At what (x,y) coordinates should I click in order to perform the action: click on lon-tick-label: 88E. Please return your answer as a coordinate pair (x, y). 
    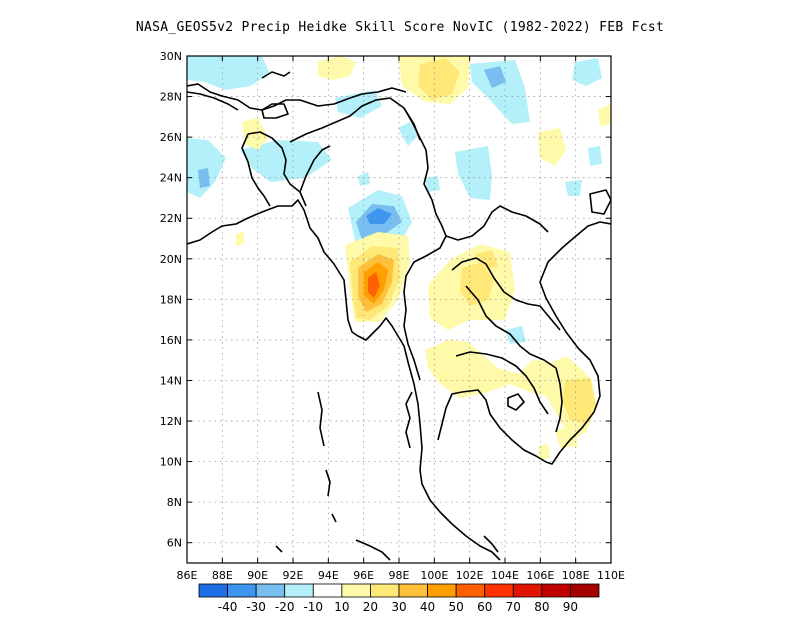
    Looking at the image, I should click on (222, 575).